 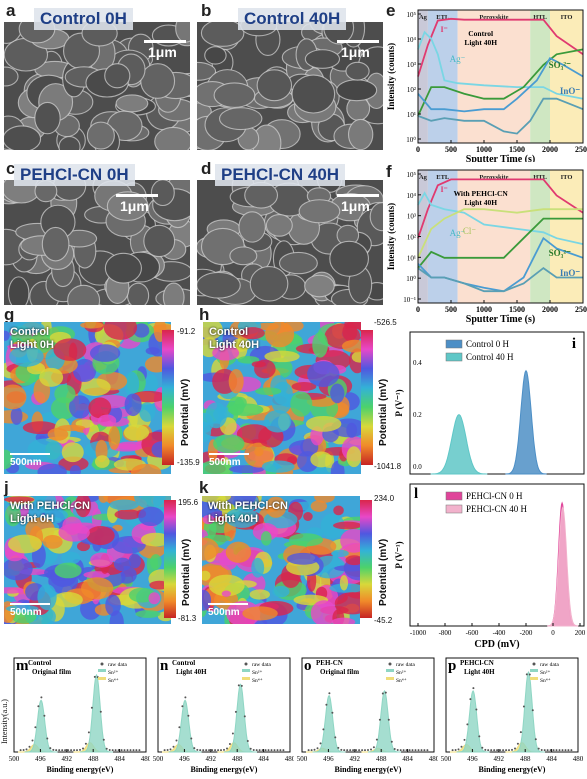 I want to click on region-label: HTL, so click(x=540, y=177).